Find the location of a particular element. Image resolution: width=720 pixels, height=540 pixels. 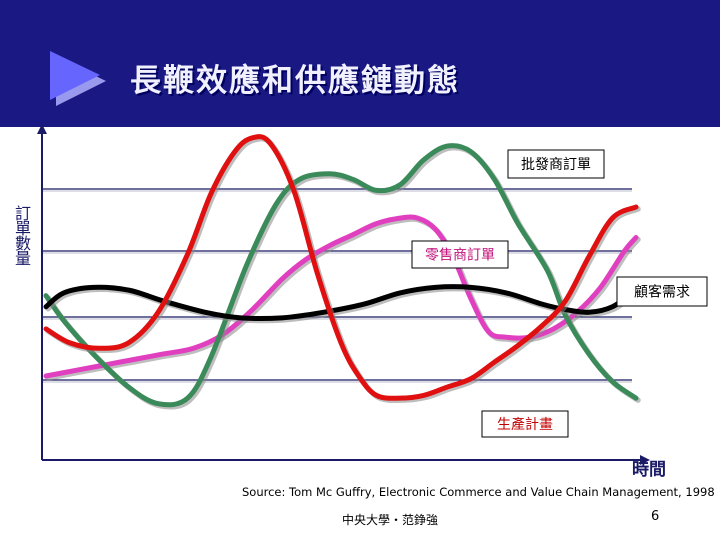

y-axis-label: 訂單數量 is located at coordinates (21, 235).